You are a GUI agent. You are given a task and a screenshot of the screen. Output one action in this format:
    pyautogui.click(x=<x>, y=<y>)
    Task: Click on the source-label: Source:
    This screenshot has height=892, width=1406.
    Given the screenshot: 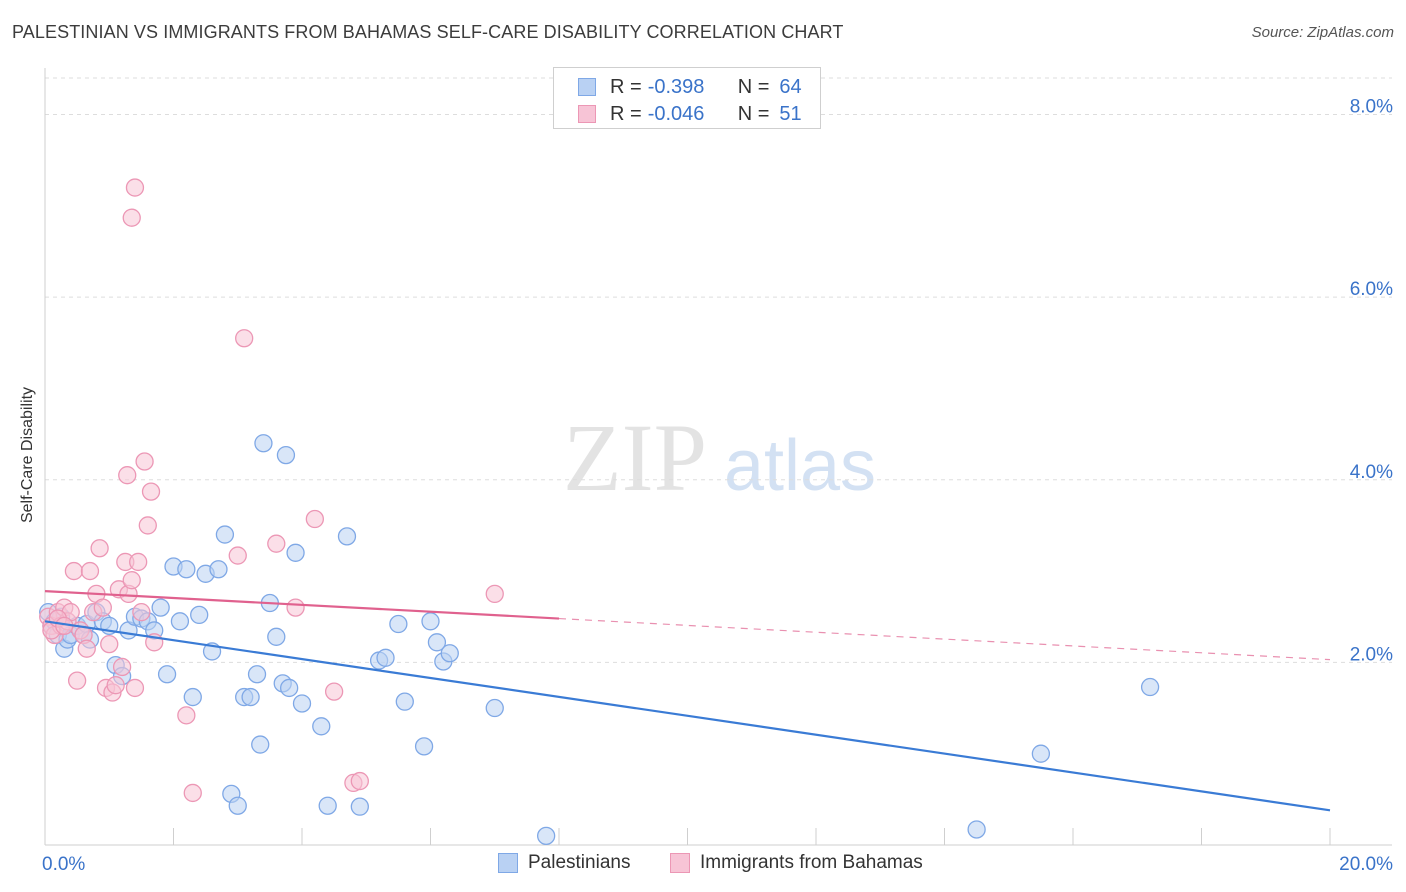 What is the action you would take?
    pyautogui.click(x=1277, y=32)
    